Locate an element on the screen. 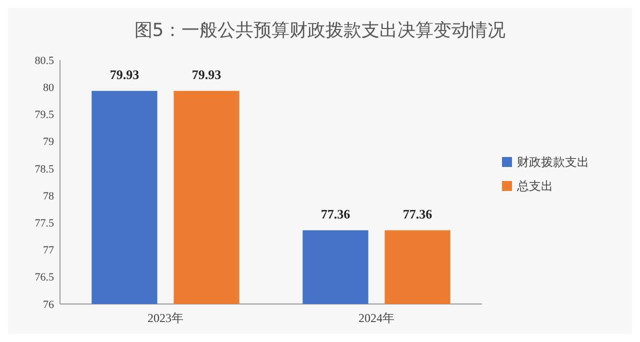 Image resolution: width=640 pixels, height=342 pixels. y-tick-label: 78.5 is located at coordinates (44, 169).